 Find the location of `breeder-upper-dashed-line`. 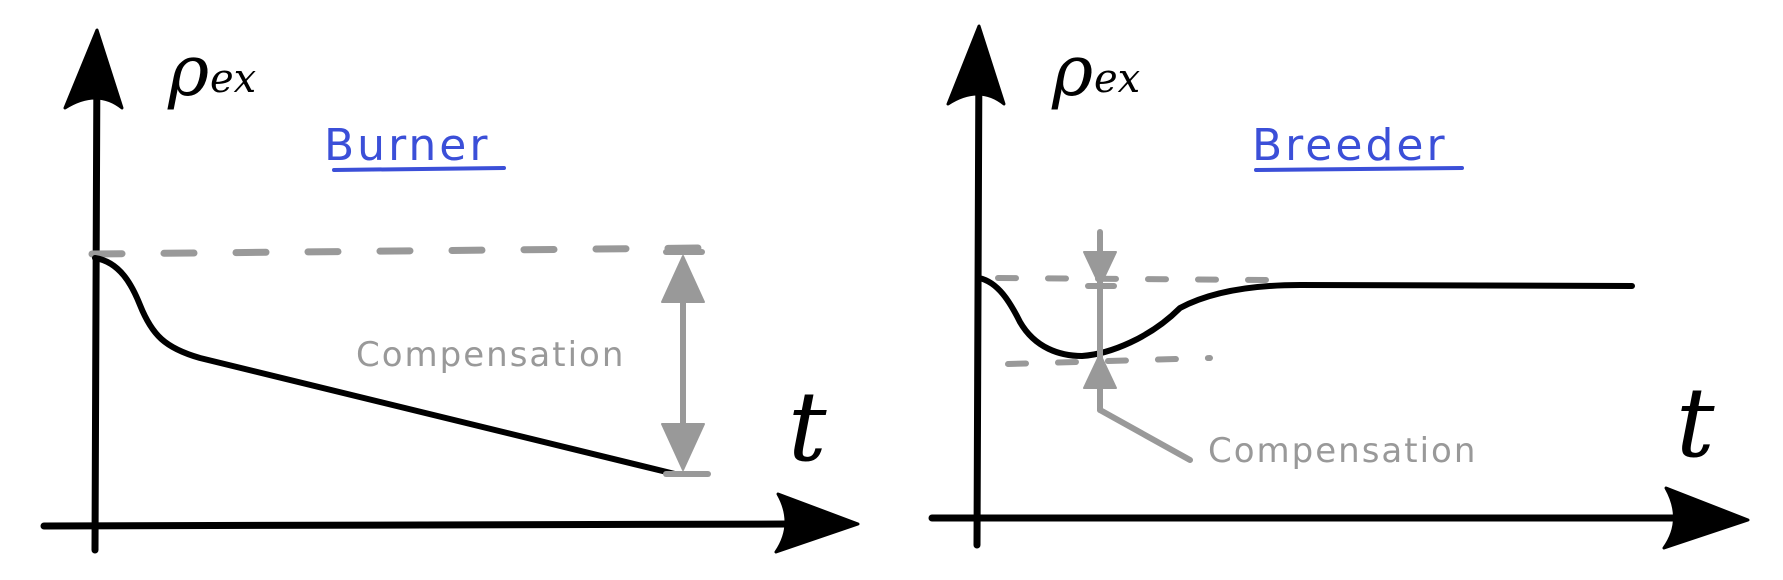

breeder-upper-dashed-line is located at coordinates (1134, 279).